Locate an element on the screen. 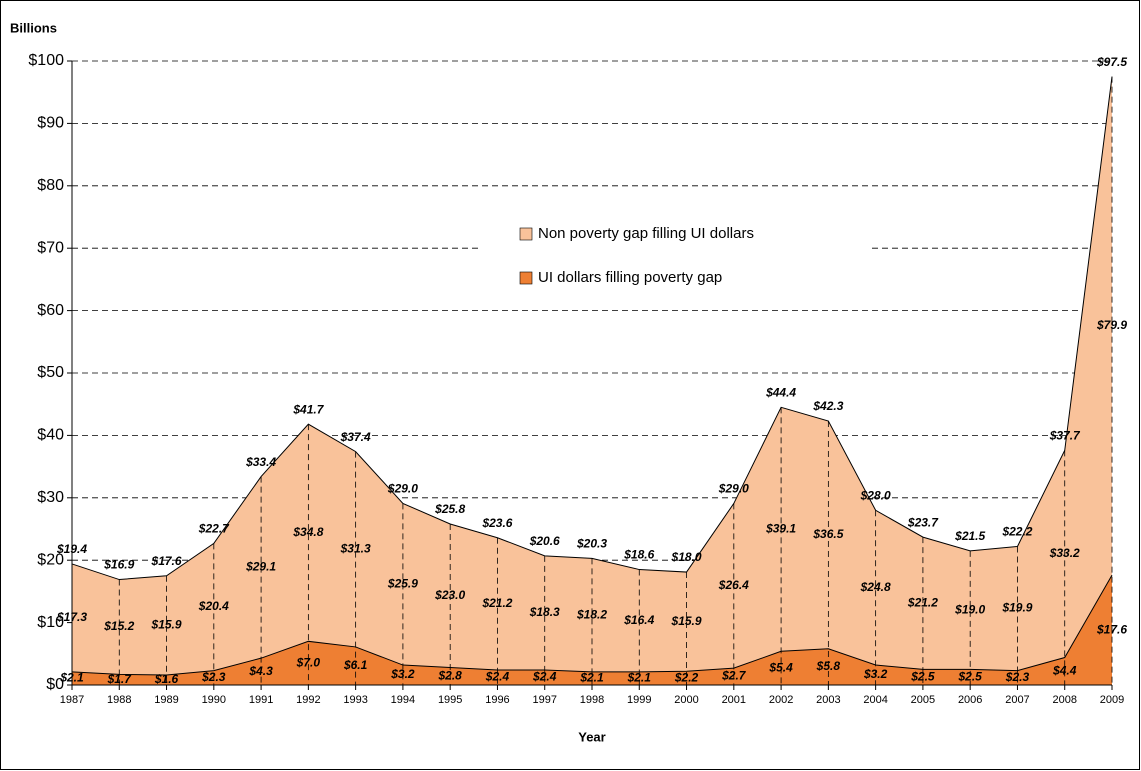 The height and width of the screenshot is (771, 1141). total-label: $23.6 is located at coordinates (496, 523).